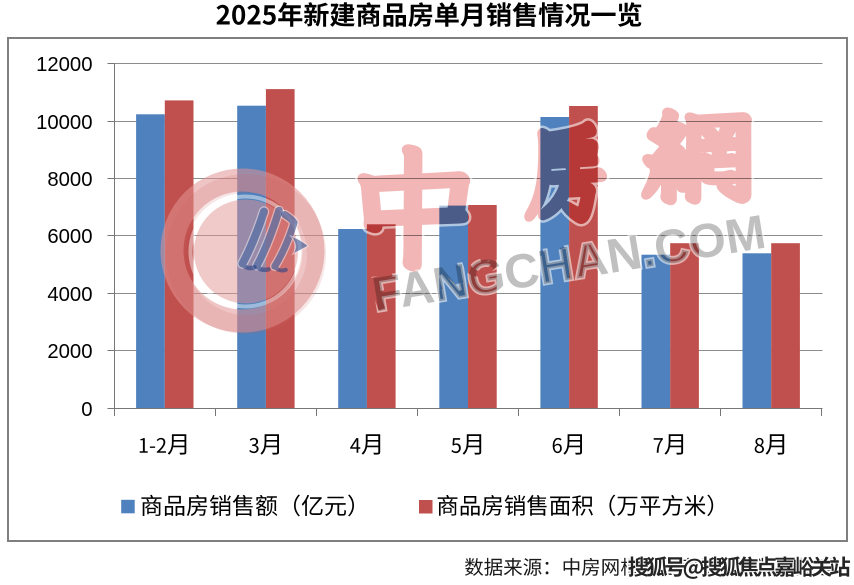 The image size is (854, 585). What do you see at coordinates (69, 295) in the screenshot?
I see `svg-text: 4000` at bounding box center [69, 295].